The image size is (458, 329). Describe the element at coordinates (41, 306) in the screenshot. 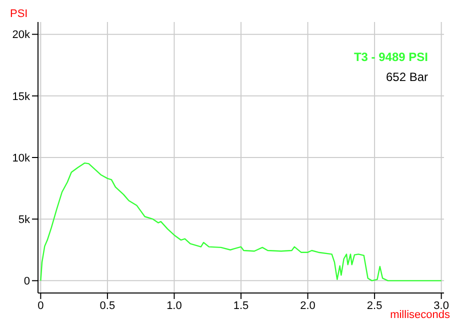

I see `x-tick-label: 0` at that location.